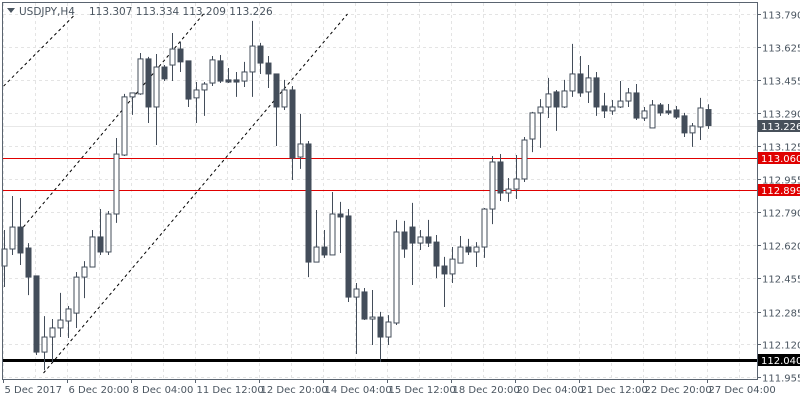 The width and height of the screenshot is (800, 400). Describe the element at coordinates (39, 50) in the screenshot. I see `trendline` at that location.